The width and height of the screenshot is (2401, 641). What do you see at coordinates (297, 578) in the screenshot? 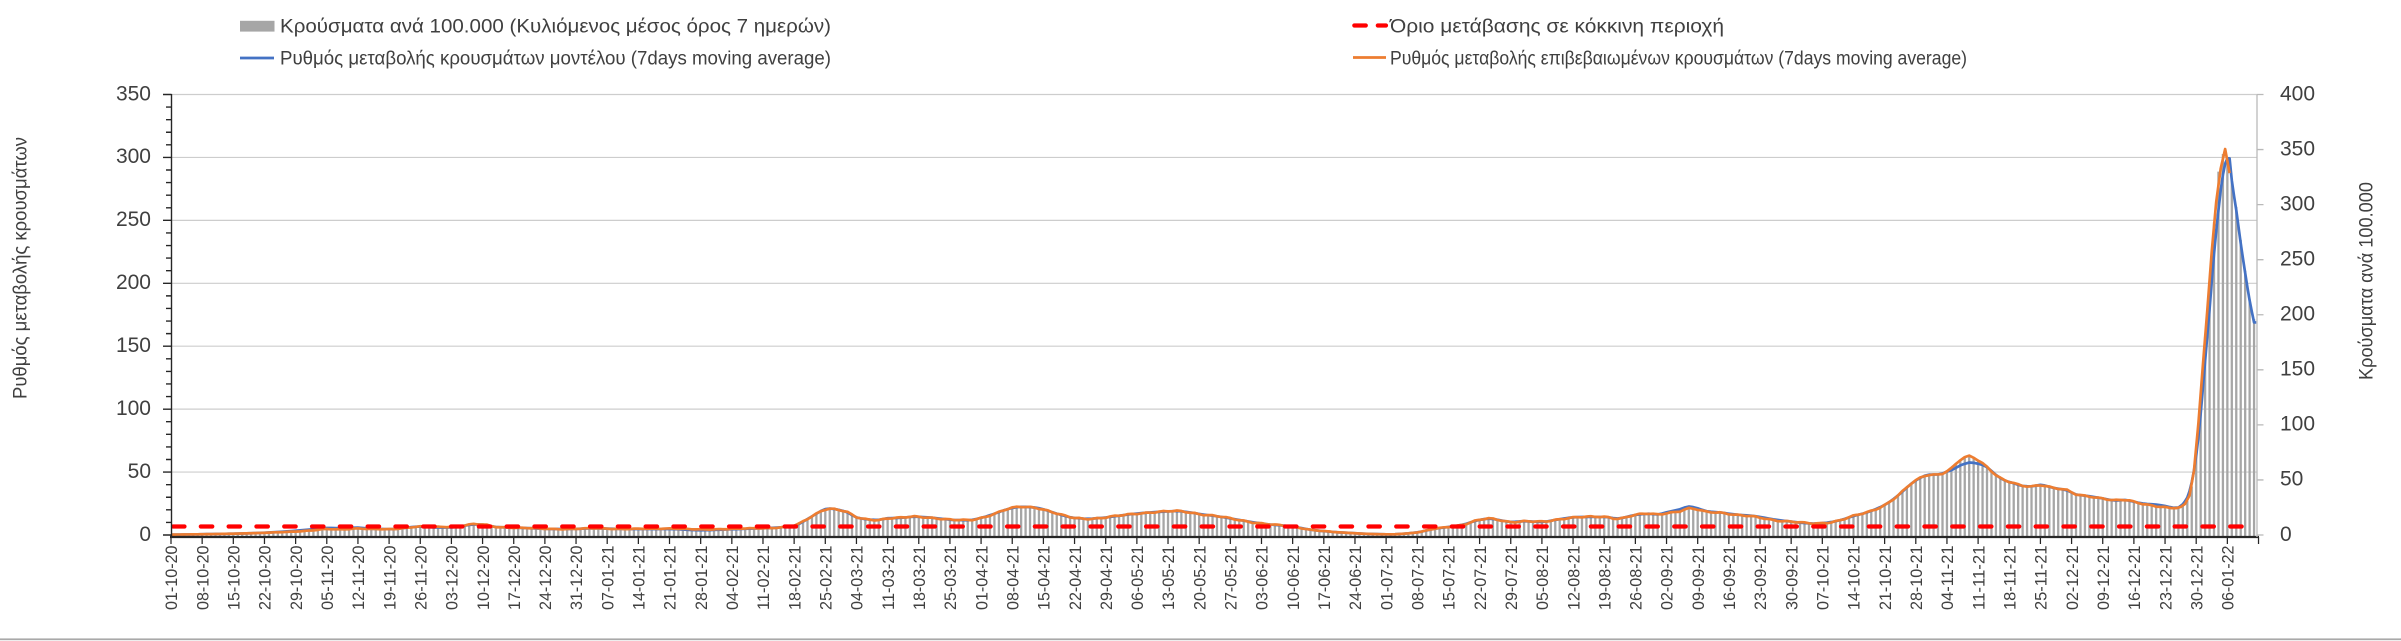
I see `svg-text: 29-10-20` at bounding box center [297, 578].